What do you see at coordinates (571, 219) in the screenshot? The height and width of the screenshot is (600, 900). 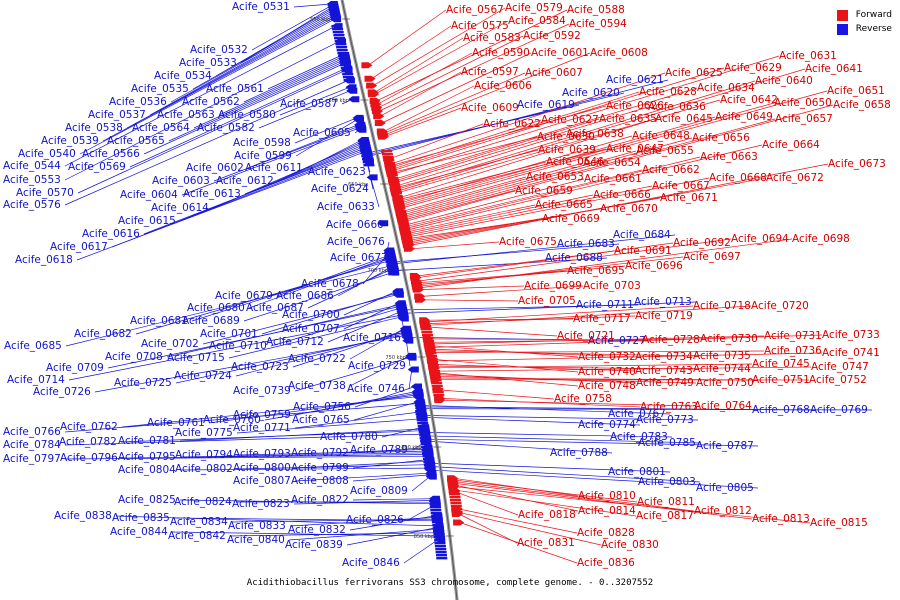 I see `forward-gene-label: Acife_0669` at bounding box center [571, 219].